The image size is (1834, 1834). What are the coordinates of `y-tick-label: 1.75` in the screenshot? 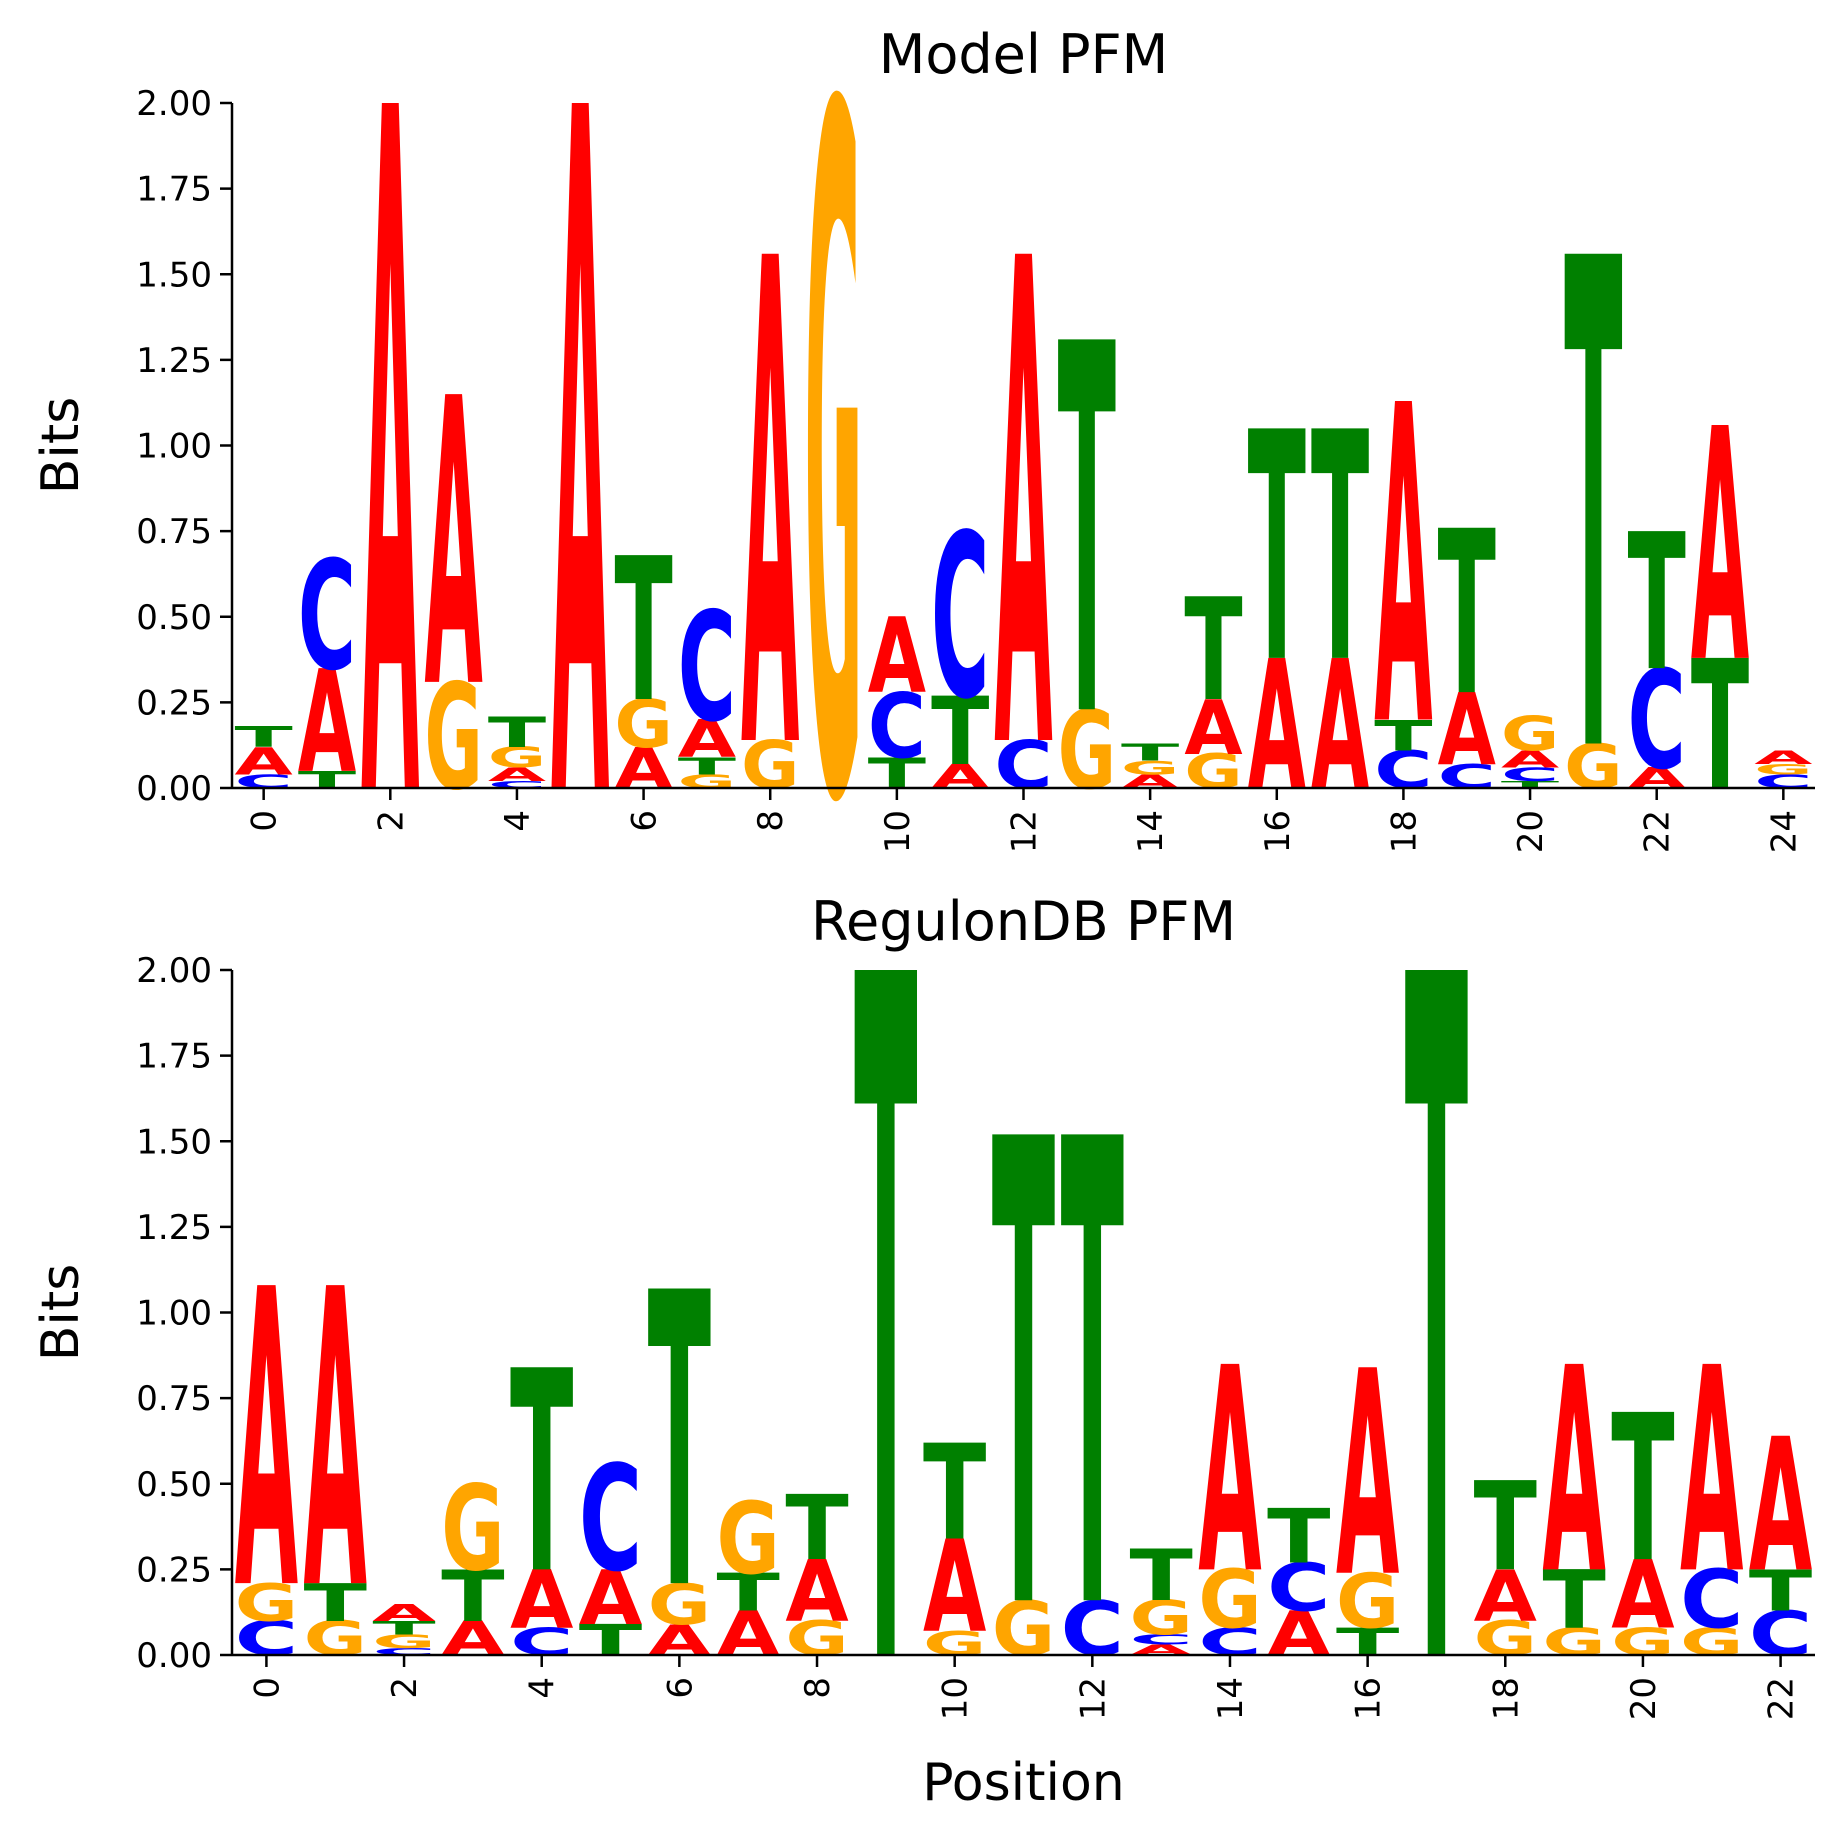 It's located at (174, 190).